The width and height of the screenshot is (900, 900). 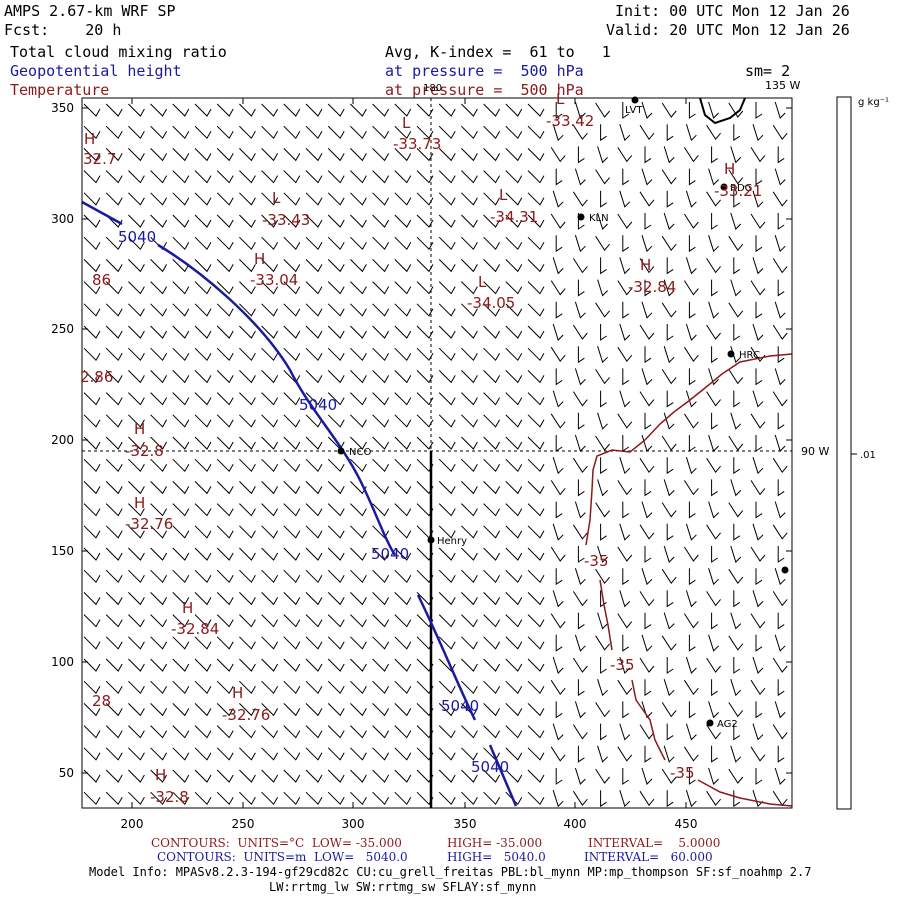 I want to click on colorbar-unit: g kg⁻¹, so click(x=873, y=102).